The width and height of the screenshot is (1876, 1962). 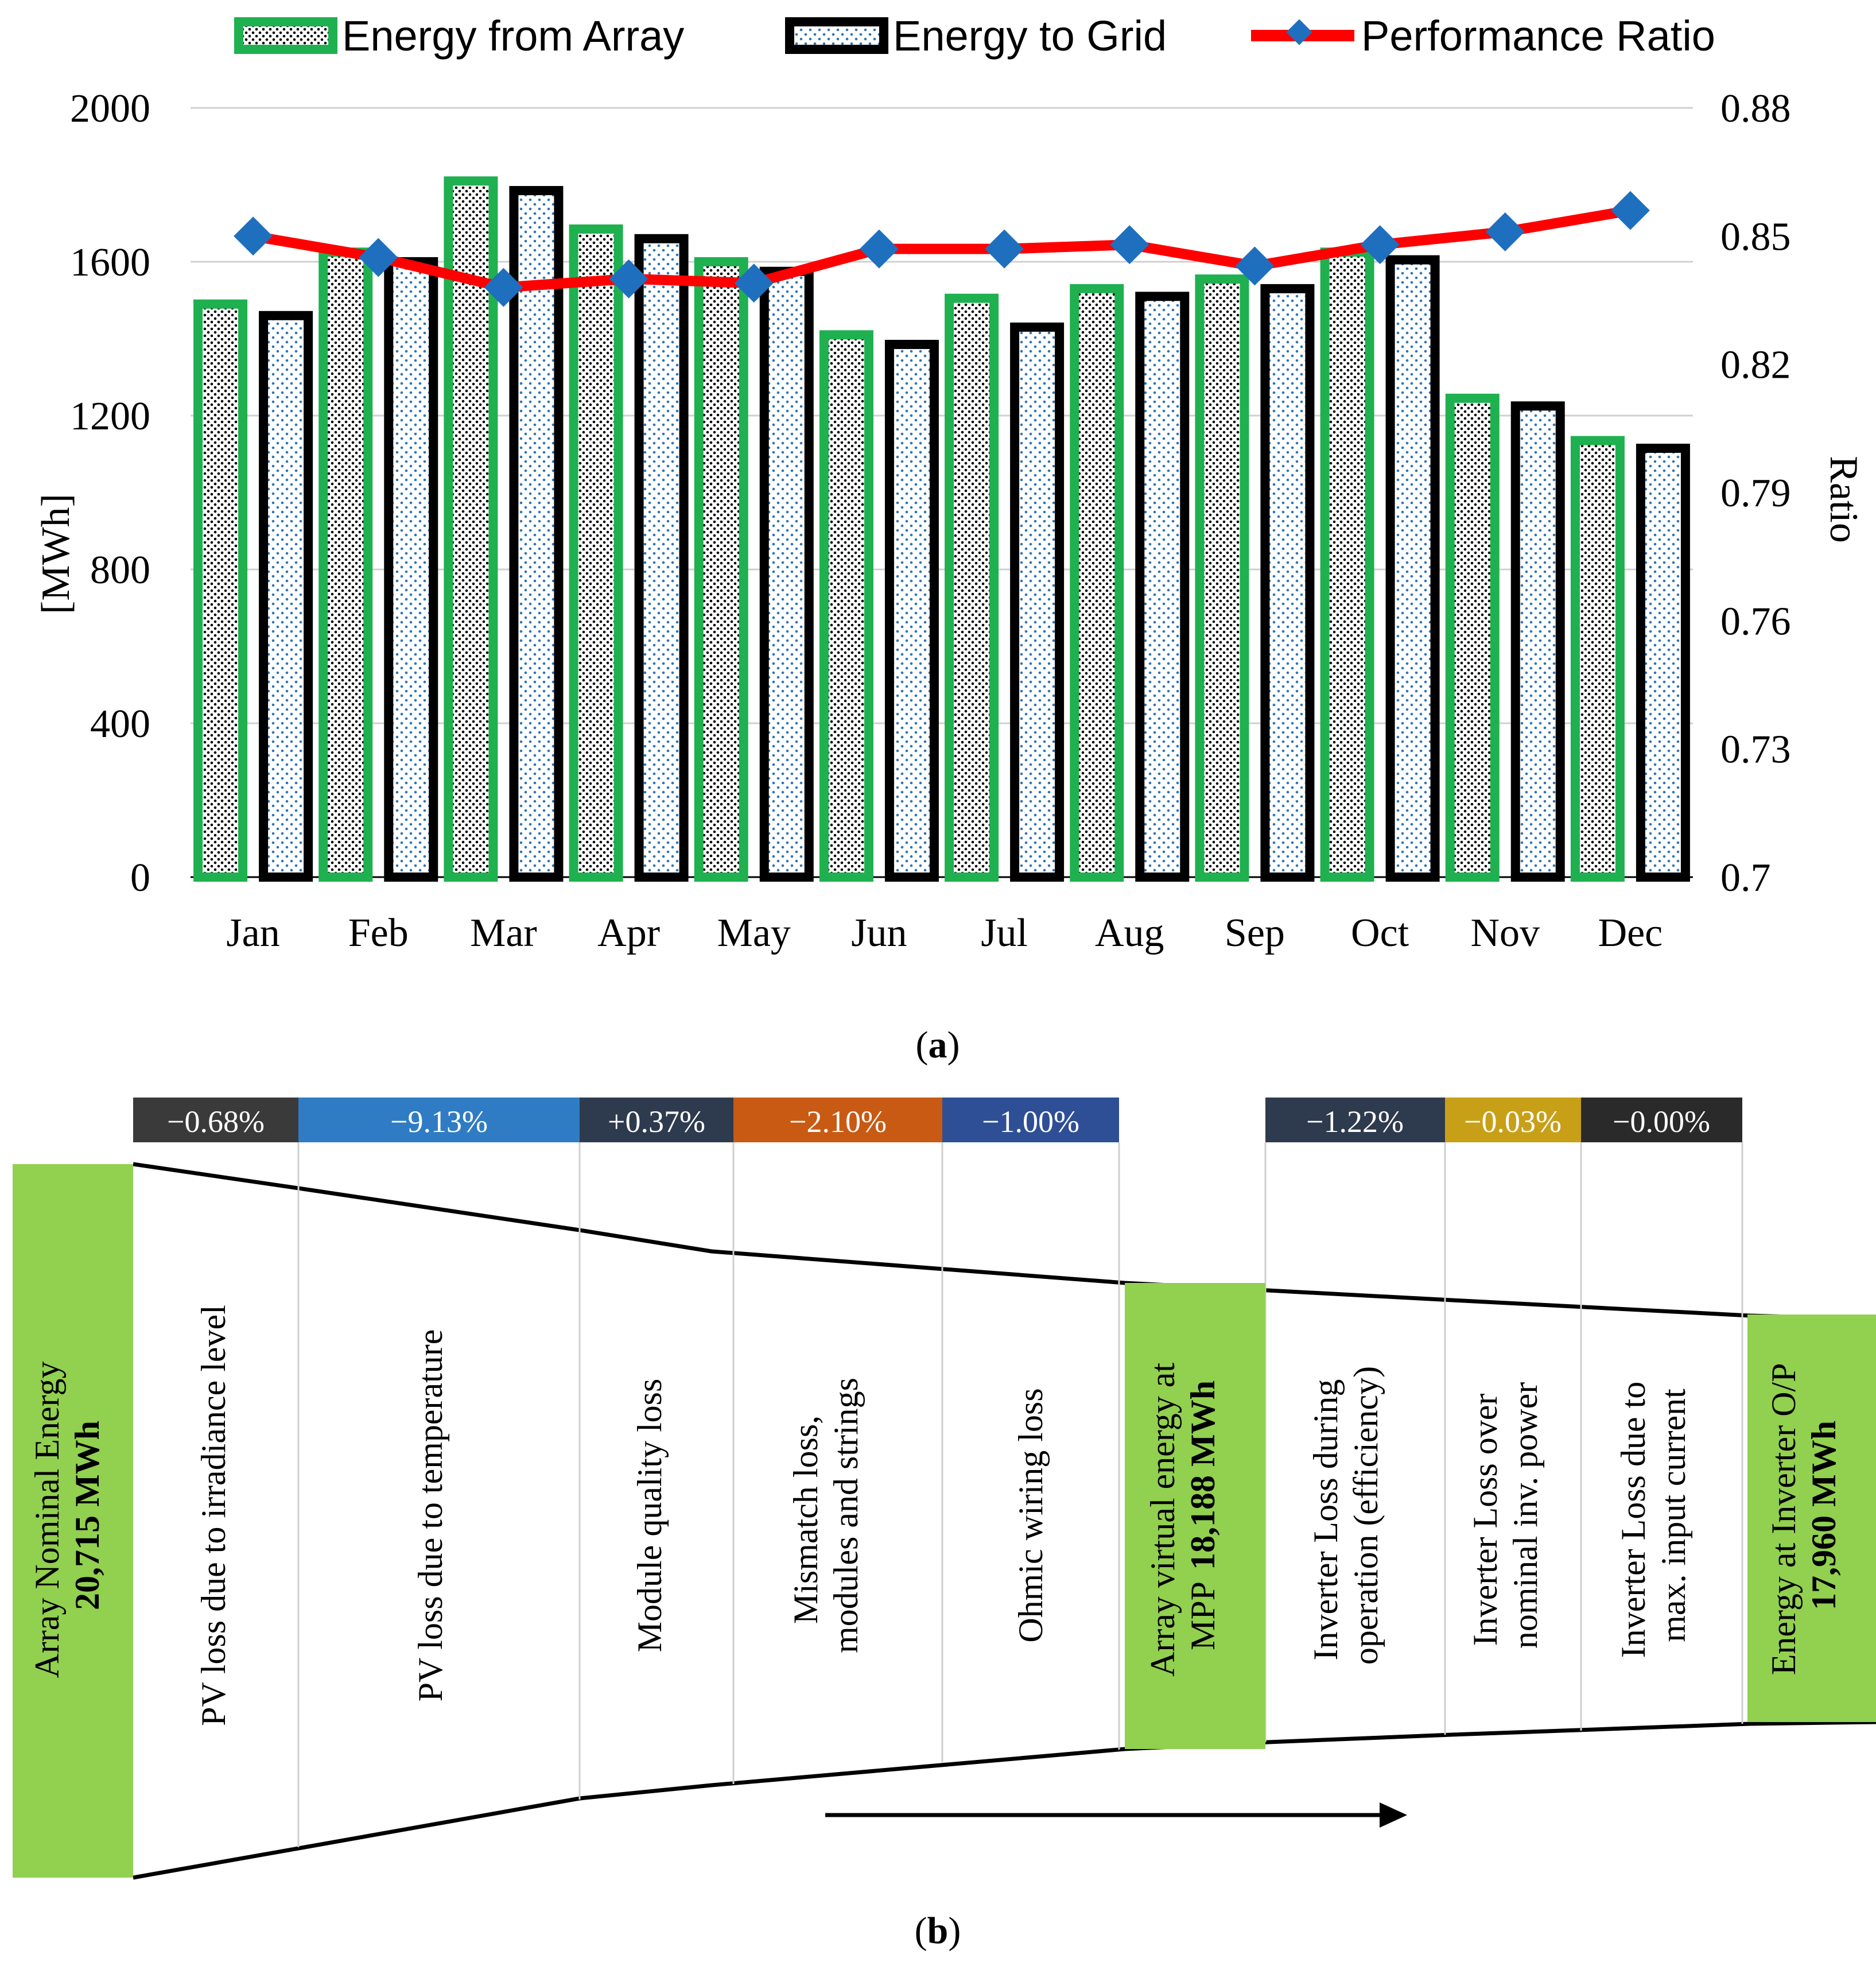 I want to click on stage-label-inverter-efficiency-line2: operation (efficiency), so click(x=1366, y=1516).